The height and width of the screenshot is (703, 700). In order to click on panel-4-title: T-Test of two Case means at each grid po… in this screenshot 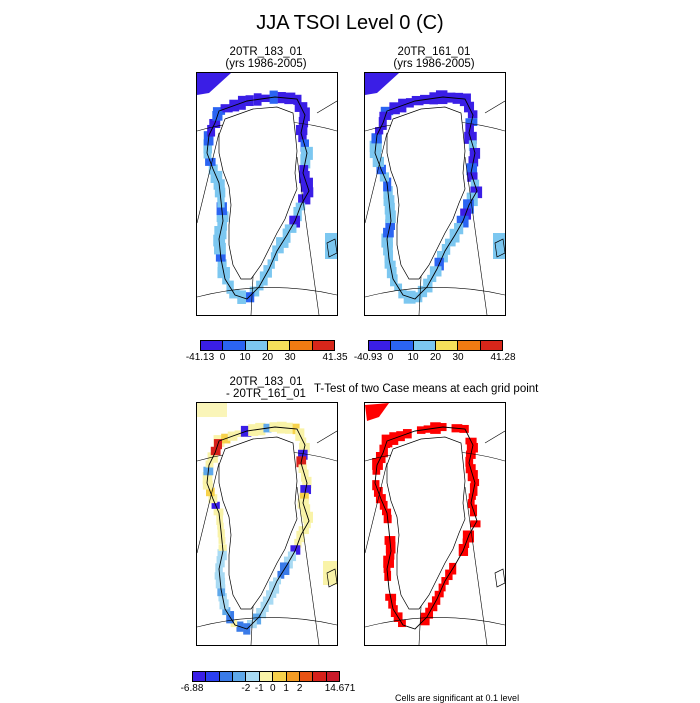, I will do `click(426, 389)`.